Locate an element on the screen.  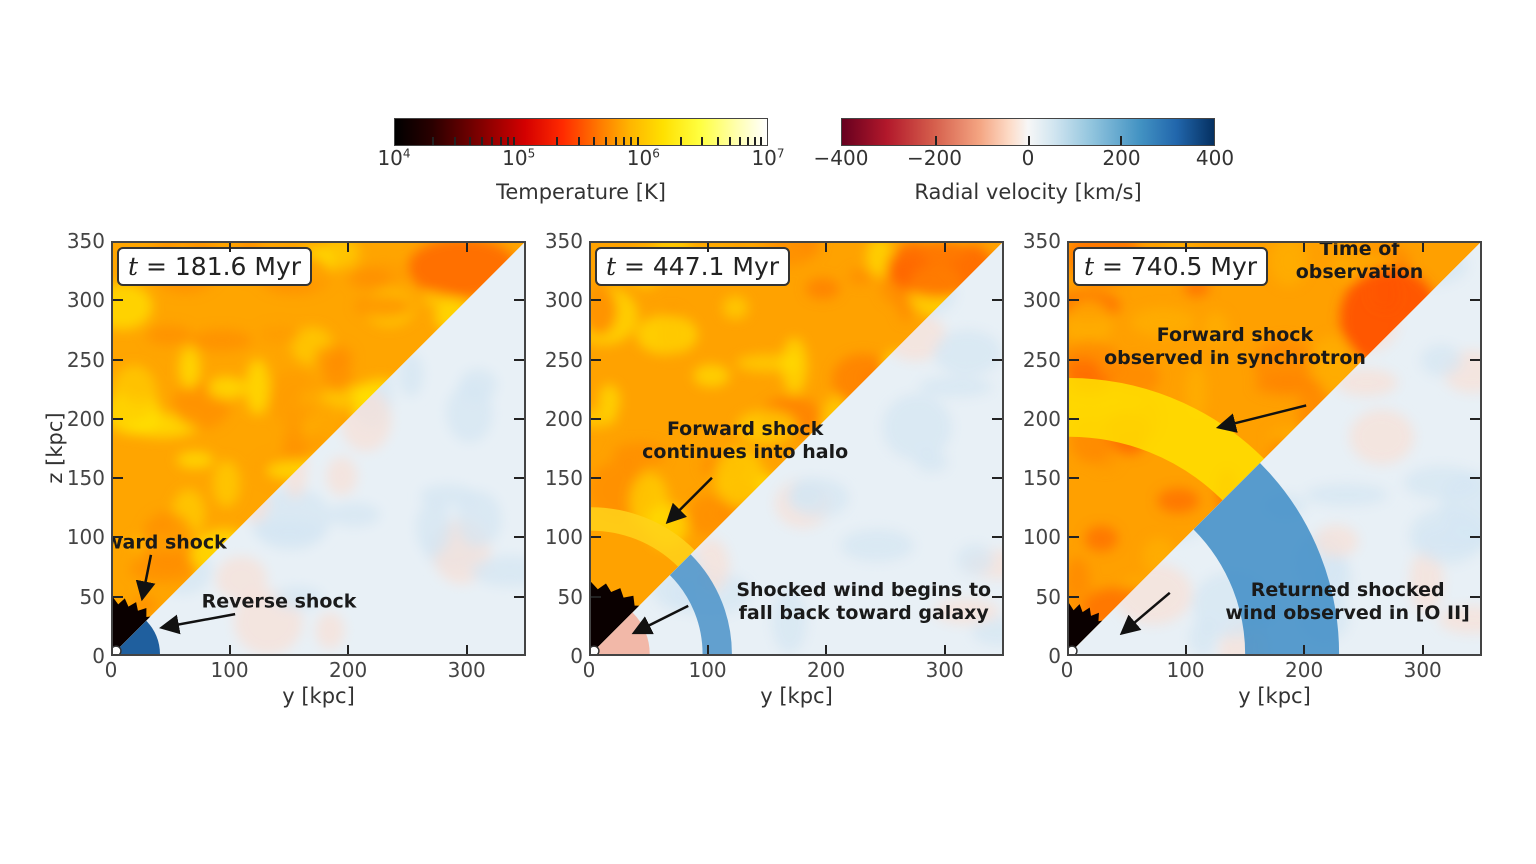
annotation-line: Reverse shock is located at coordinates (279, 601).